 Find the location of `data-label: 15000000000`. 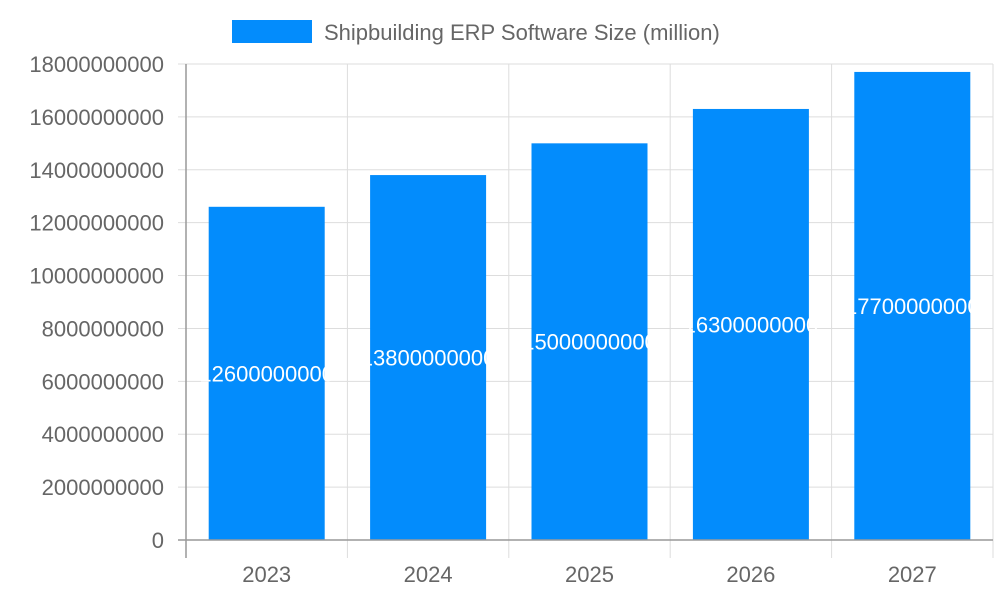

data-label: 15000000000 is located at coordinates (589, 342).